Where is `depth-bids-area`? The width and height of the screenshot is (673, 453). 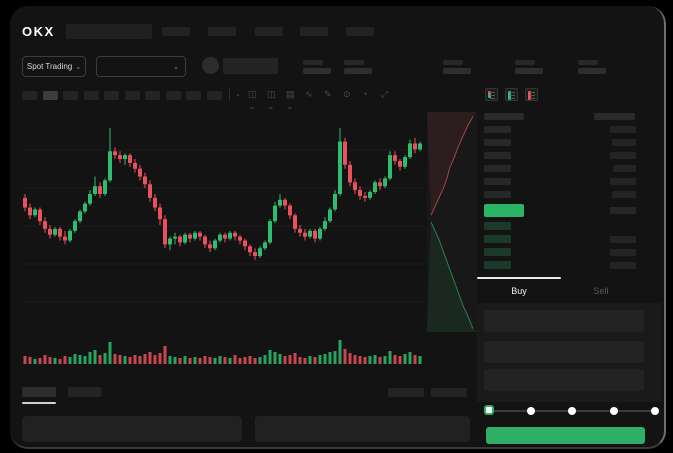
depth-bids-area is located at coordinates (452, 277).